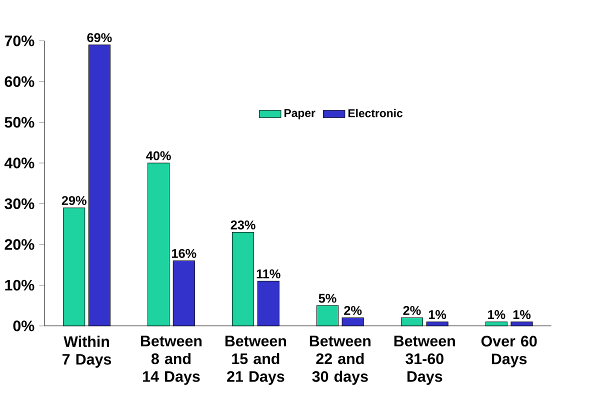 The image size is (598, 402). Describe the element at coordinates (19, 285) in the screenshot. I see `y-tick-label: 10%` at that location.